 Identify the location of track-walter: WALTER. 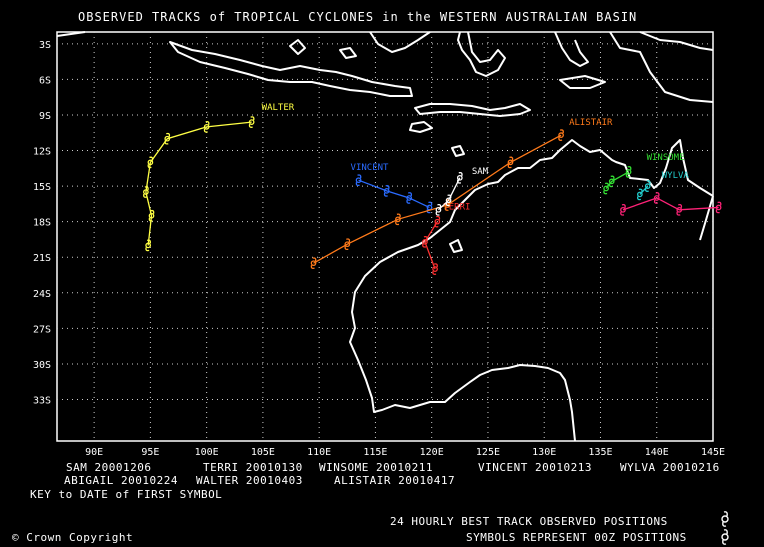
(219, 177).